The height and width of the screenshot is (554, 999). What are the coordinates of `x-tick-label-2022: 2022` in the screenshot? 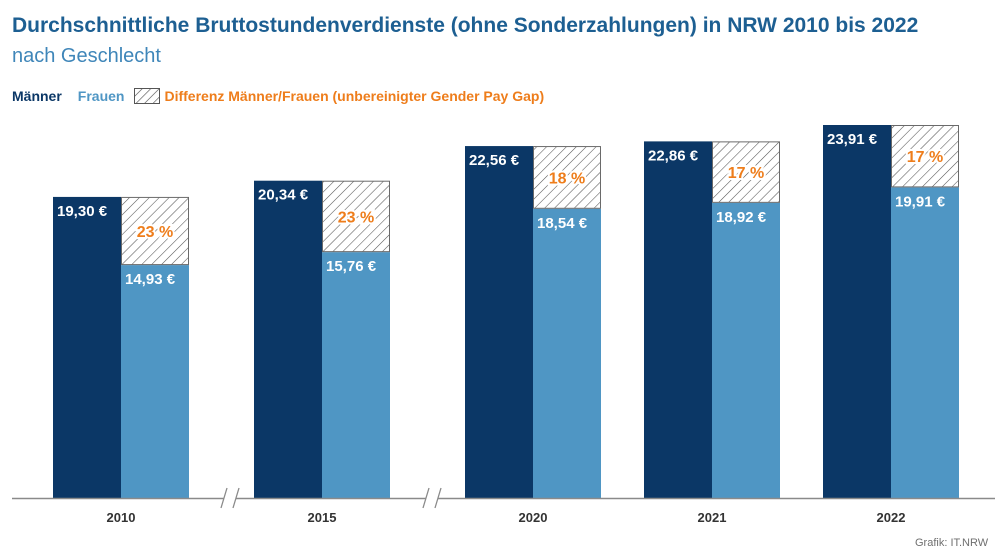 It's located at (891, 517).